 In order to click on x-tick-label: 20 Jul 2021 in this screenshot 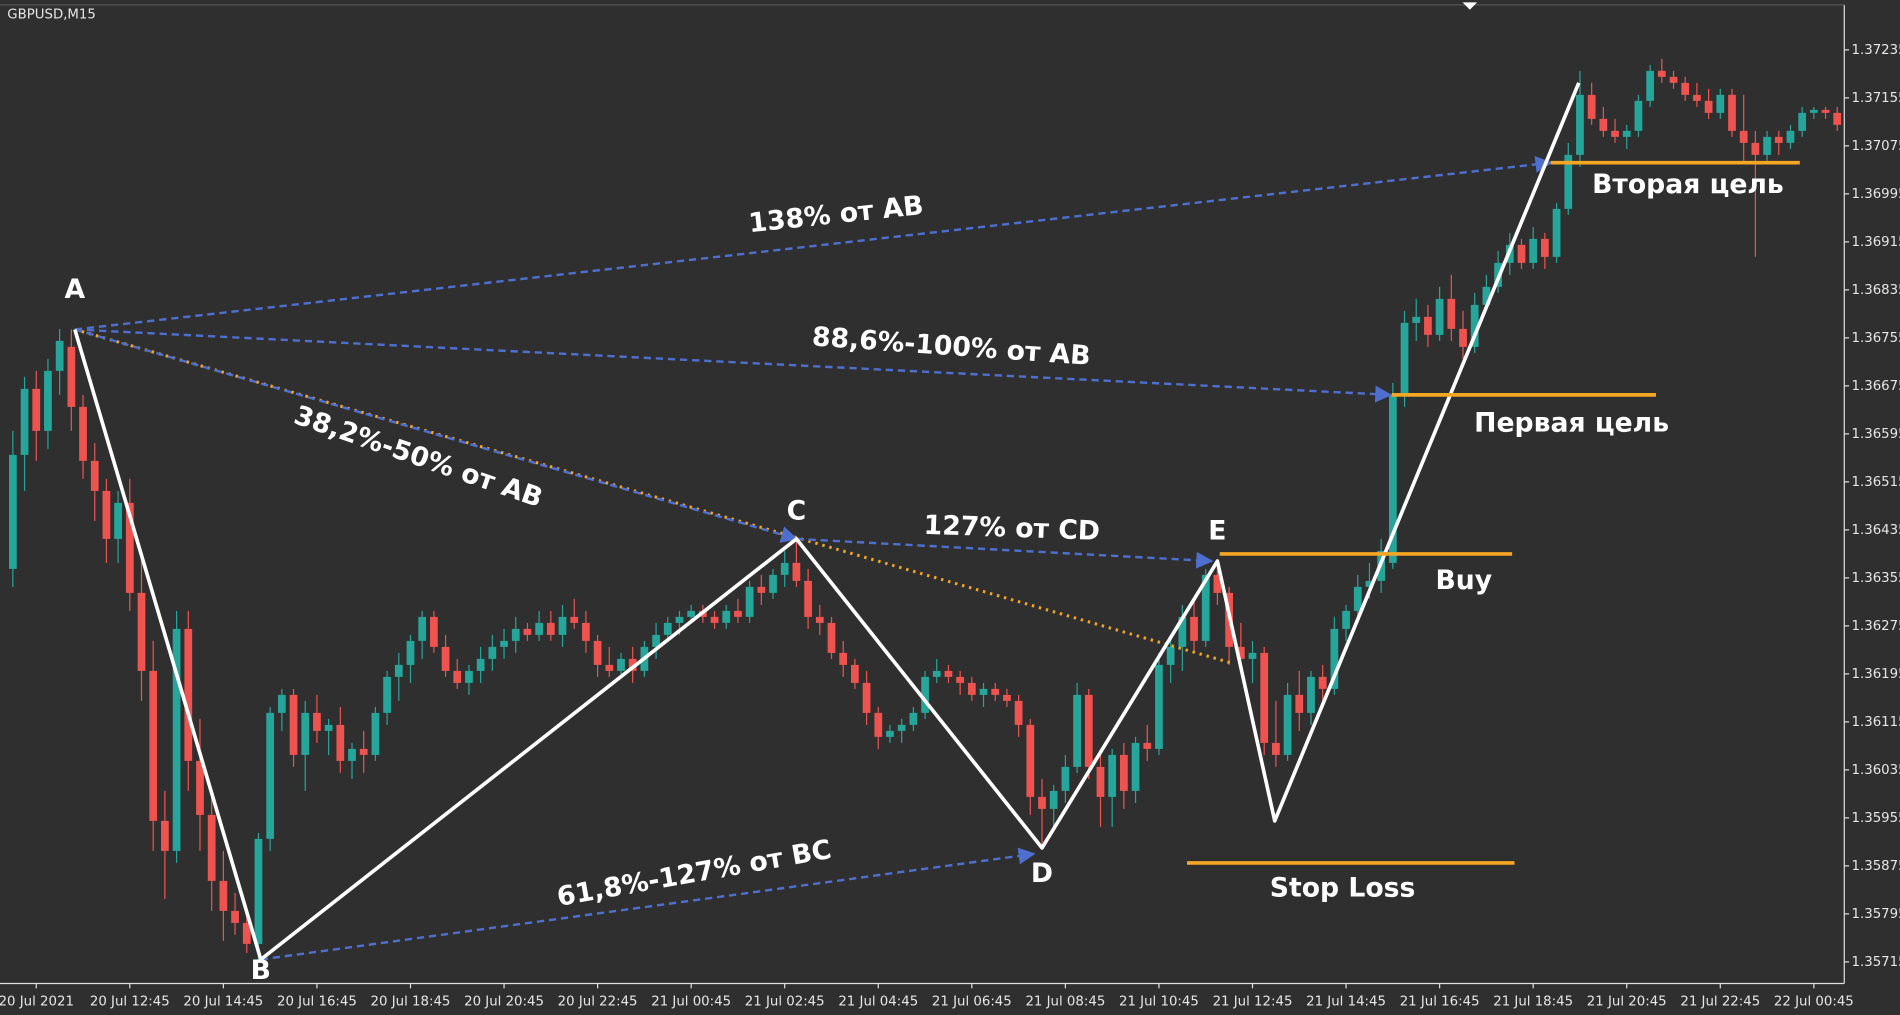, I will do `click(37, 1002)`.